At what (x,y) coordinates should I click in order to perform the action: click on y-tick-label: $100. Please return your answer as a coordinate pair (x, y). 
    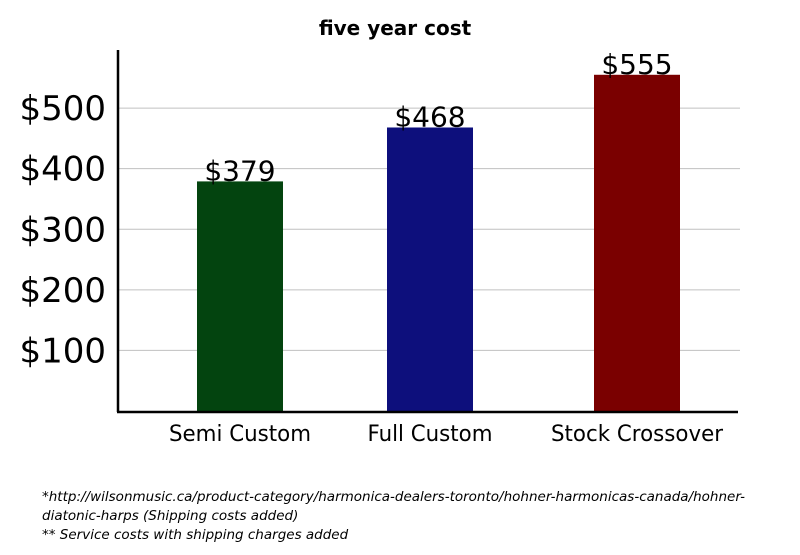
    Looking at the image, I should click on (62, 351).